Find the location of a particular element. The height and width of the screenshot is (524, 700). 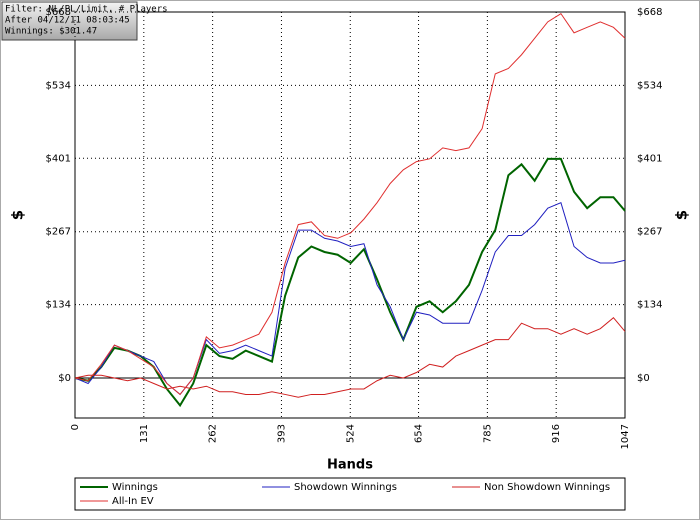

y-tick-label: $401 is located at coordinates (58, 158).